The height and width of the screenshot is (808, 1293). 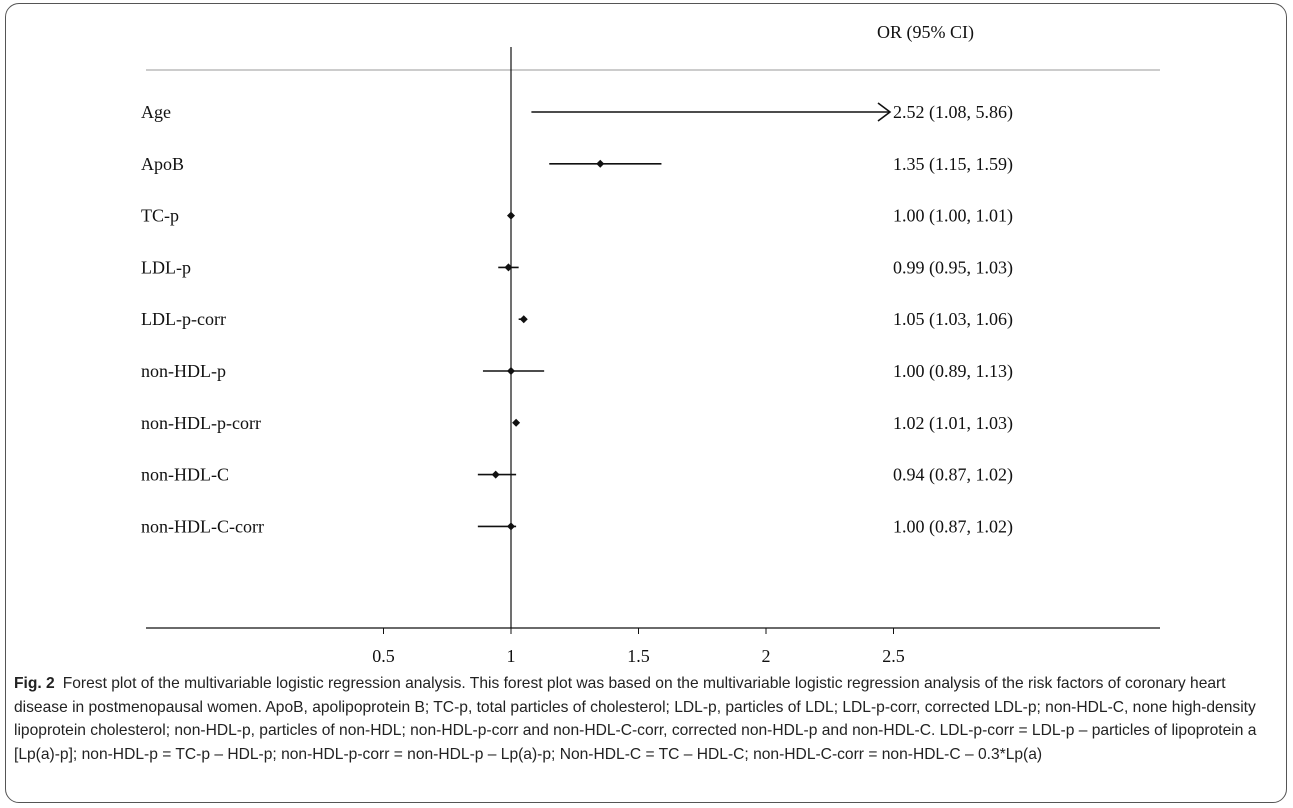 I want to click on ci-arrow-icon, so click(x=884, y=112).